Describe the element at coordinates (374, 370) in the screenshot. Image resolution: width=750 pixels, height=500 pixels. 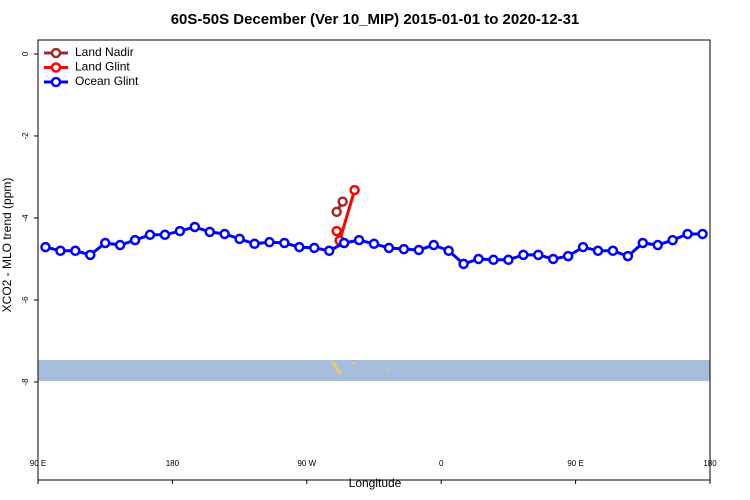
I see `map-strip` at that location.